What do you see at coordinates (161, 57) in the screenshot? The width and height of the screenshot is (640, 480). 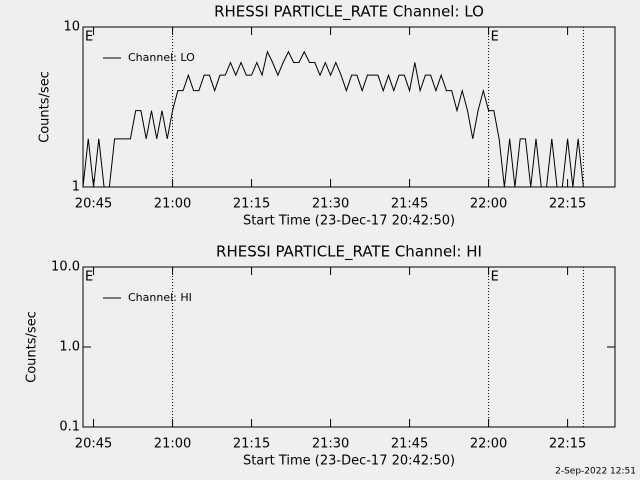 I see `legend-label: Channel: LO` at bounding box center [161, 57].